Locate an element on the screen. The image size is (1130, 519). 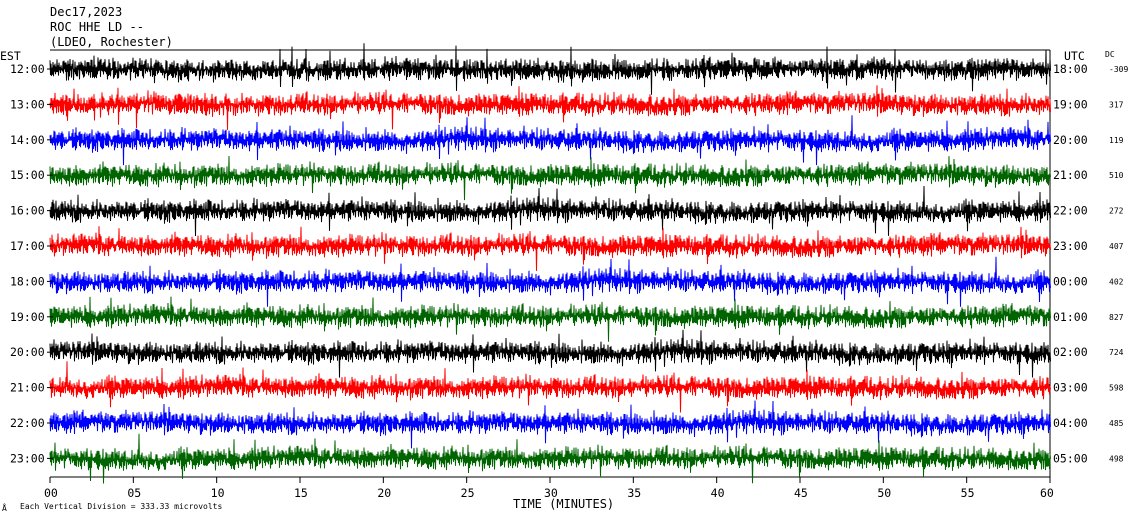
est-axis-title: EST is located at coordinates (10, 56).